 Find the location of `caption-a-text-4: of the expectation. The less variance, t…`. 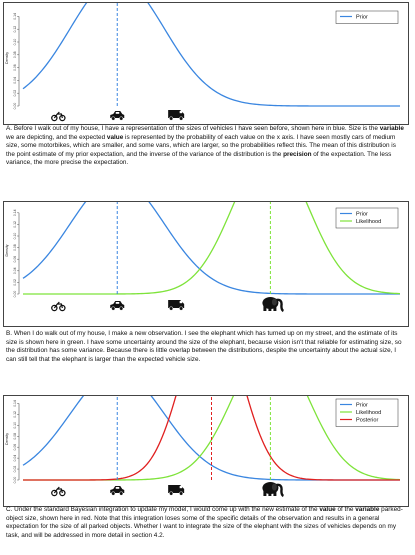

caption-a-text-4: of the expectation. The less variance, t… is located at coordinates (199, 158).